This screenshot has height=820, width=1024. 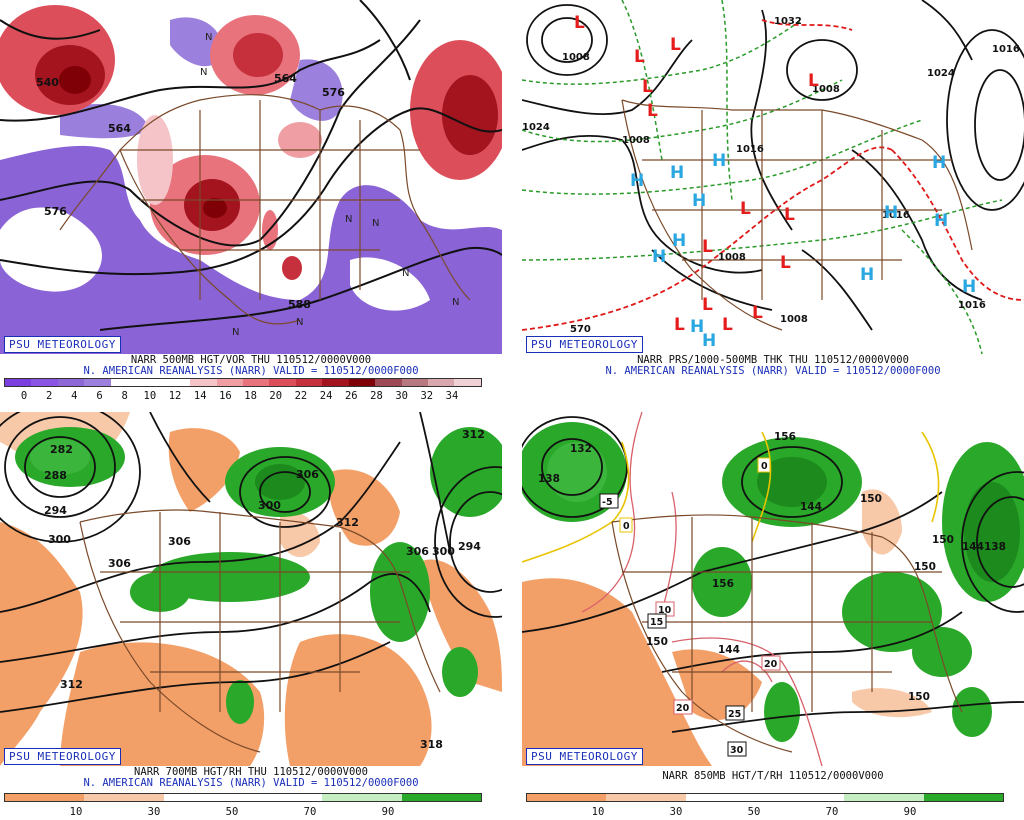 I want to click on contour-label: 156, so click(x=723, y=584).